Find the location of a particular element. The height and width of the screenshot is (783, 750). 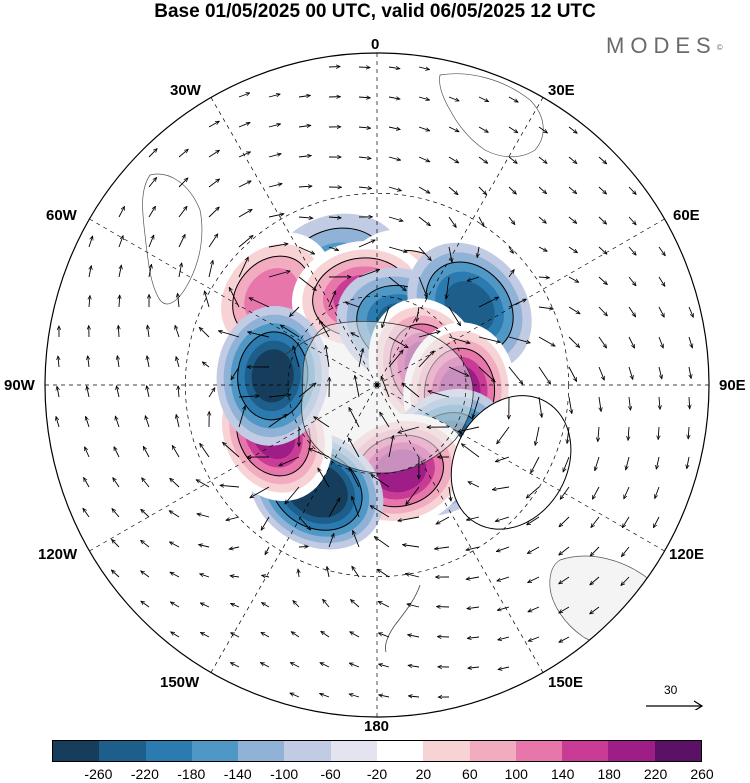

colorbar-label: 140 is located at coordinates (563, 774).